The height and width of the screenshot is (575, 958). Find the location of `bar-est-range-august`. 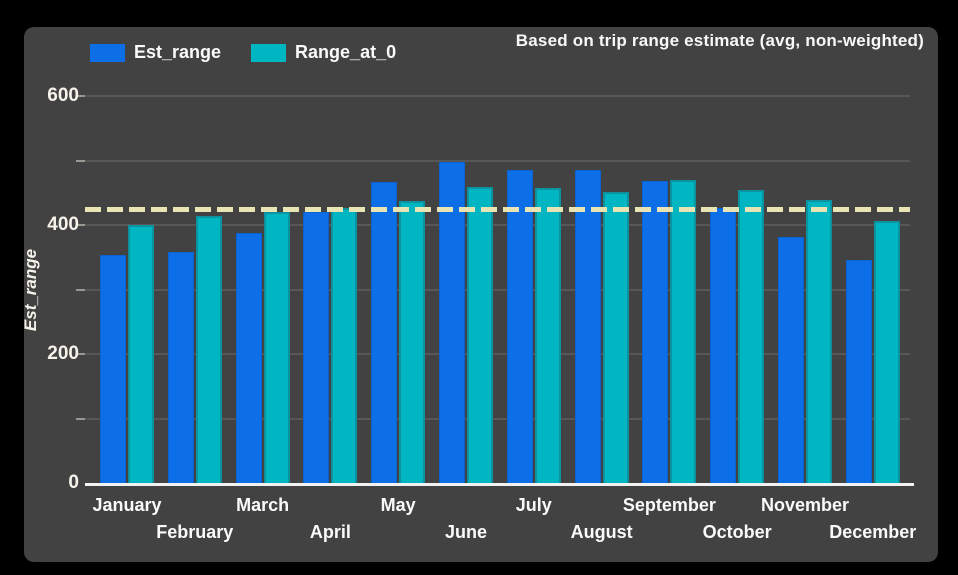

bar-est-range-august is located at coordinates (587, 326).